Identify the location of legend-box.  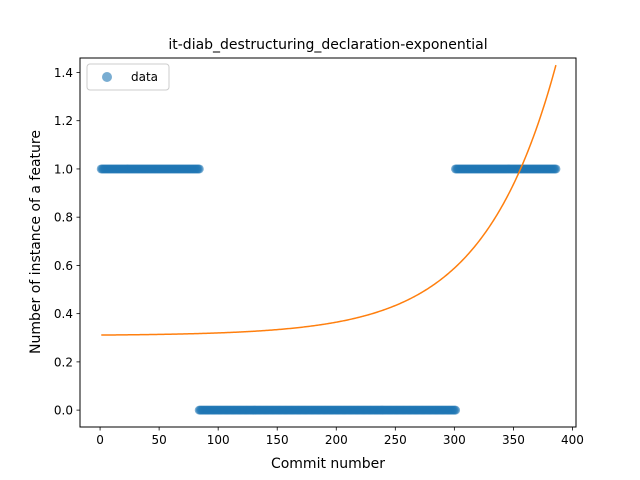
(128, 77).